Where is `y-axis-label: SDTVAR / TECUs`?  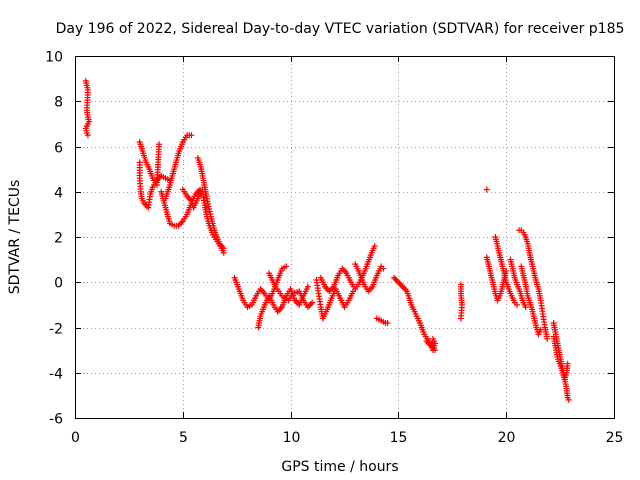 y-axis-label: SDTVAR / TECUs is located at coordinates (15, 237).